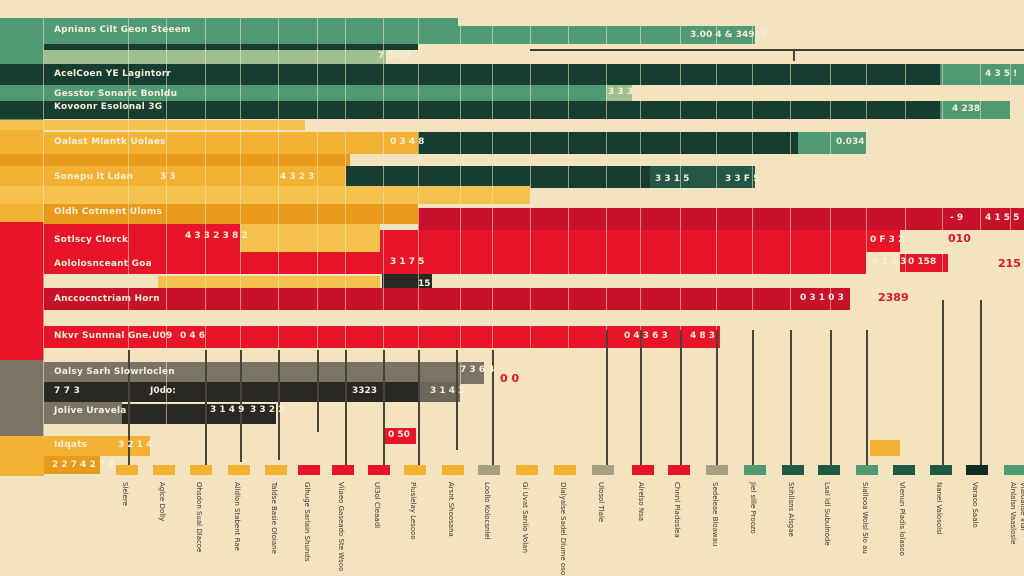 The width and height of the screenshot is (1024, 576). What do you see at coordinates (113, 336) in the screenshot?
I see `bar-label: Nkvr Sunnnal Gne.U09` at bounding box center [113, 336].